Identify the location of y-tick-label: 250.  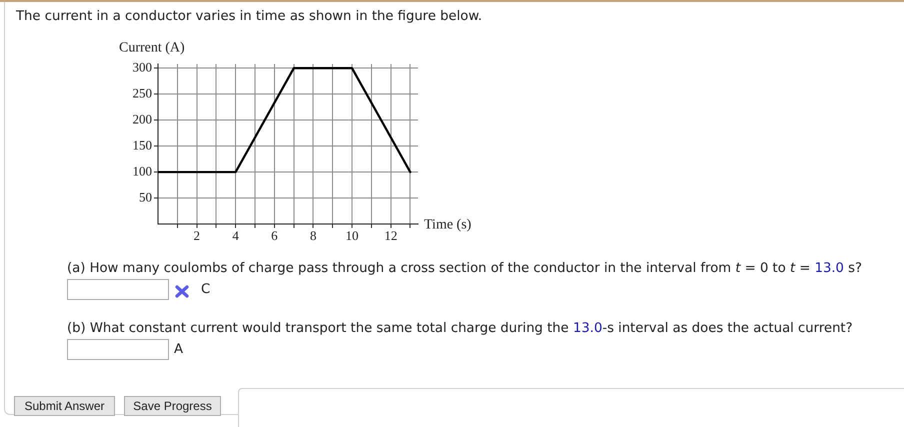
(142, 93).